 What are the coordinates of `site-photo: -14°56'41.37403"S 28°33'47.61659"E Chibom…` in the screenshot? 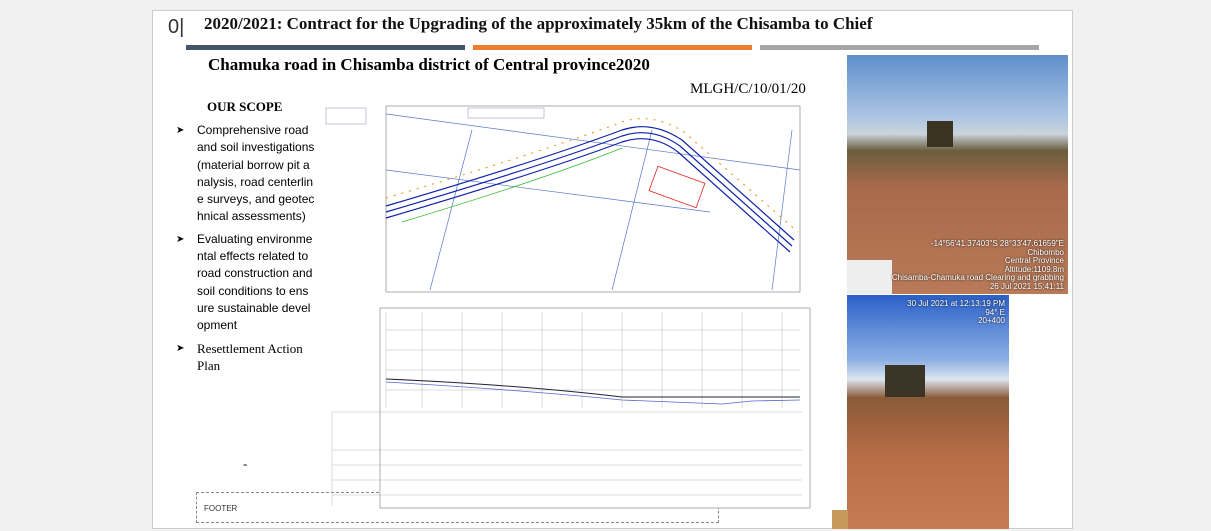 It's located at (957, 174).